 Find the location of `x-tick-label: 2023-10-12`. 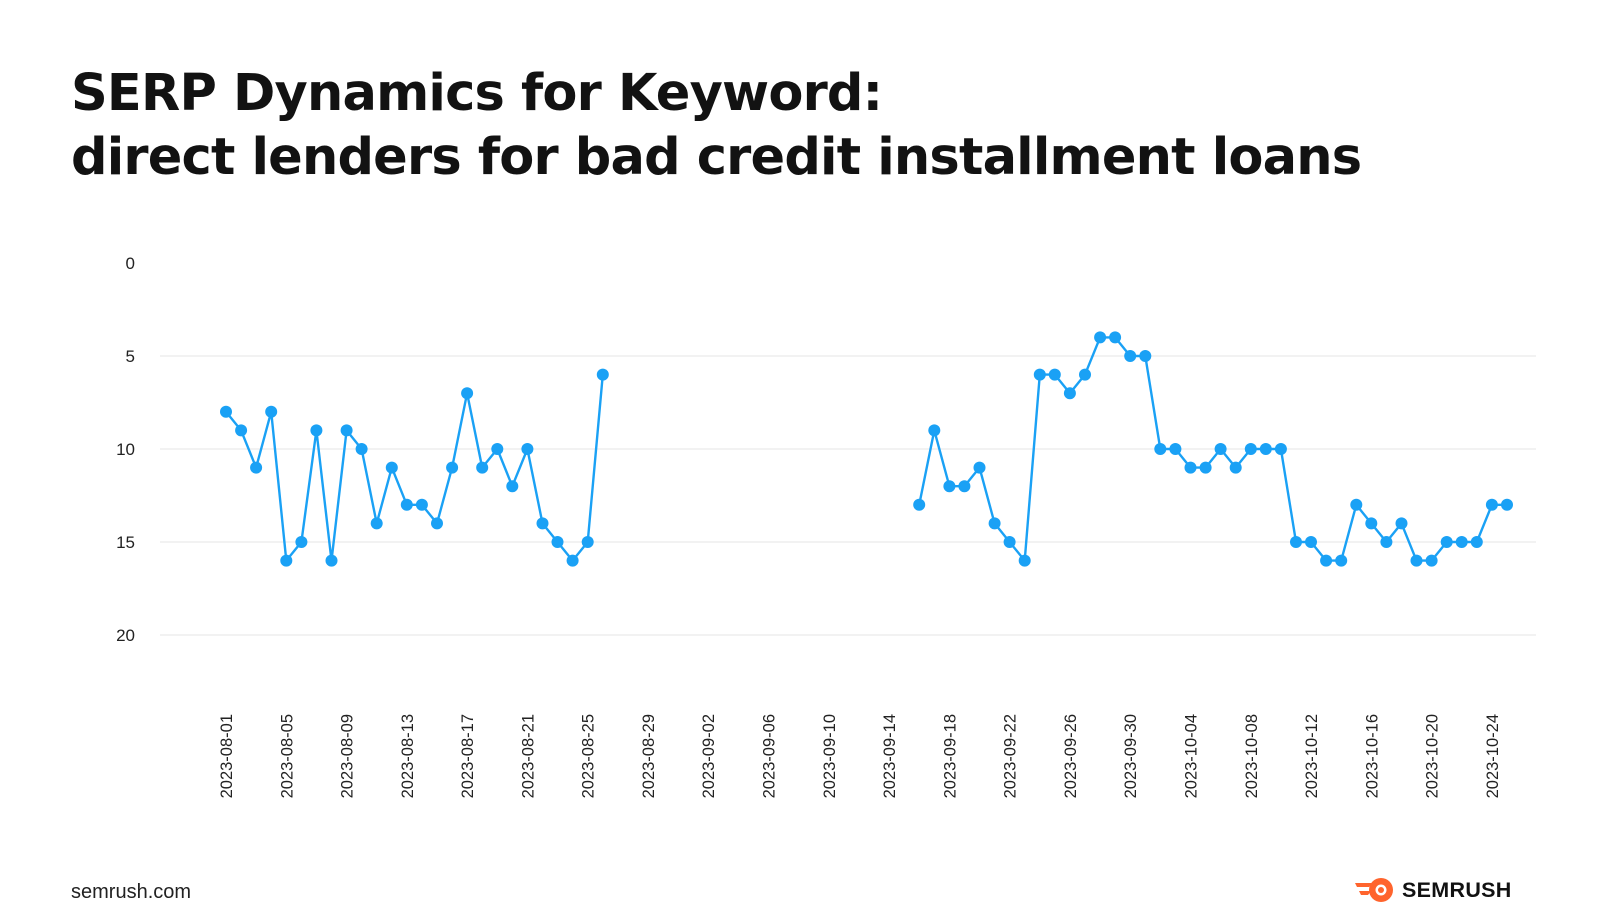

x-tick-label: 2023-10-12 is located at coordinates (1312, 756).